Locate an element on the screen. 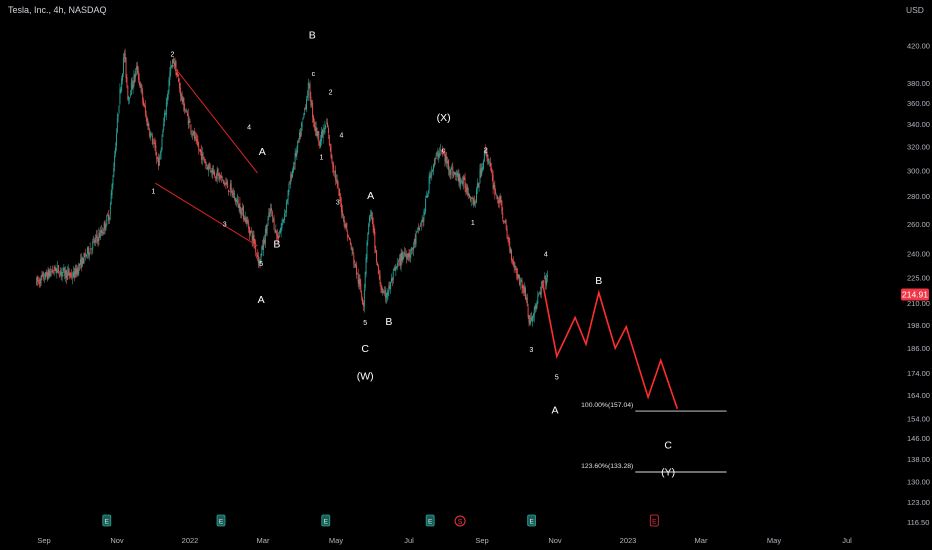  wave-label: B is located at coordinates (598, 281).